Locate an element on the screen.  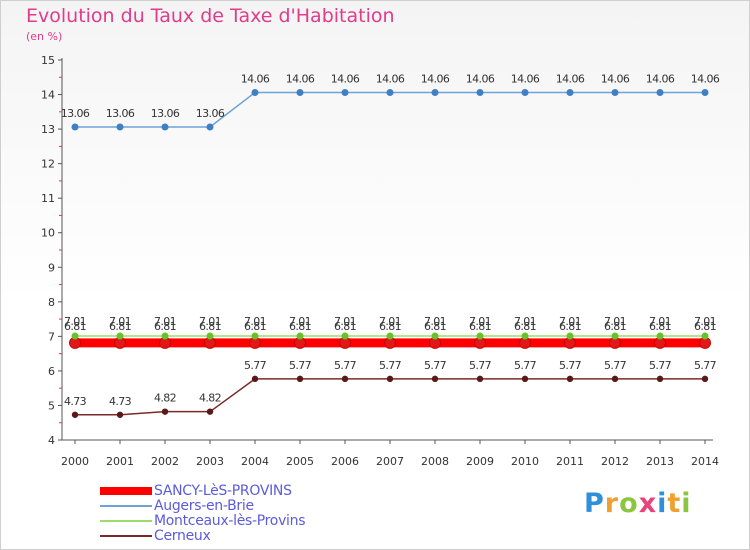
y-tick-label: 6 is located at coordinates (51, 371).